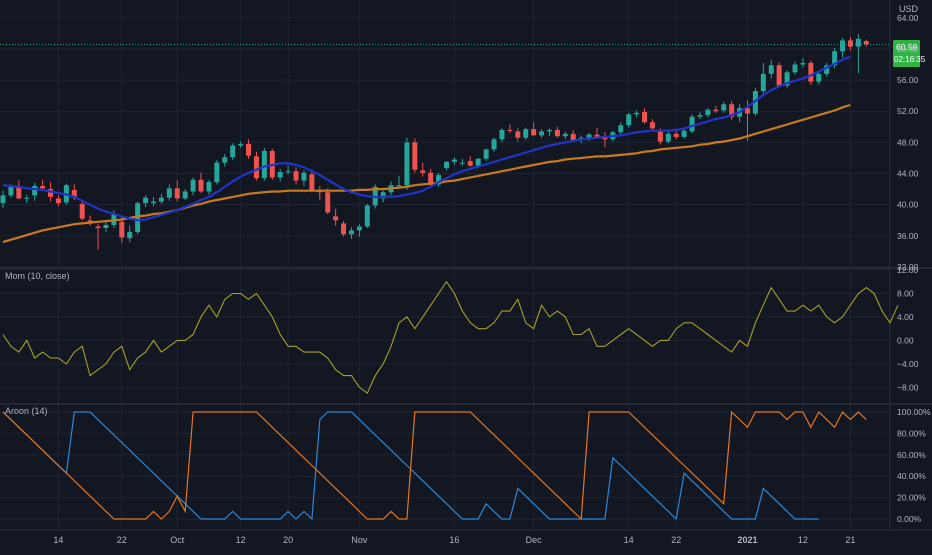 The width and height of the screenshot is (932, 555). What do you see at coordinates (908, 142) in the screenshot?
I see `price-y-tick: 48.00` at bounding box center [908, 142].